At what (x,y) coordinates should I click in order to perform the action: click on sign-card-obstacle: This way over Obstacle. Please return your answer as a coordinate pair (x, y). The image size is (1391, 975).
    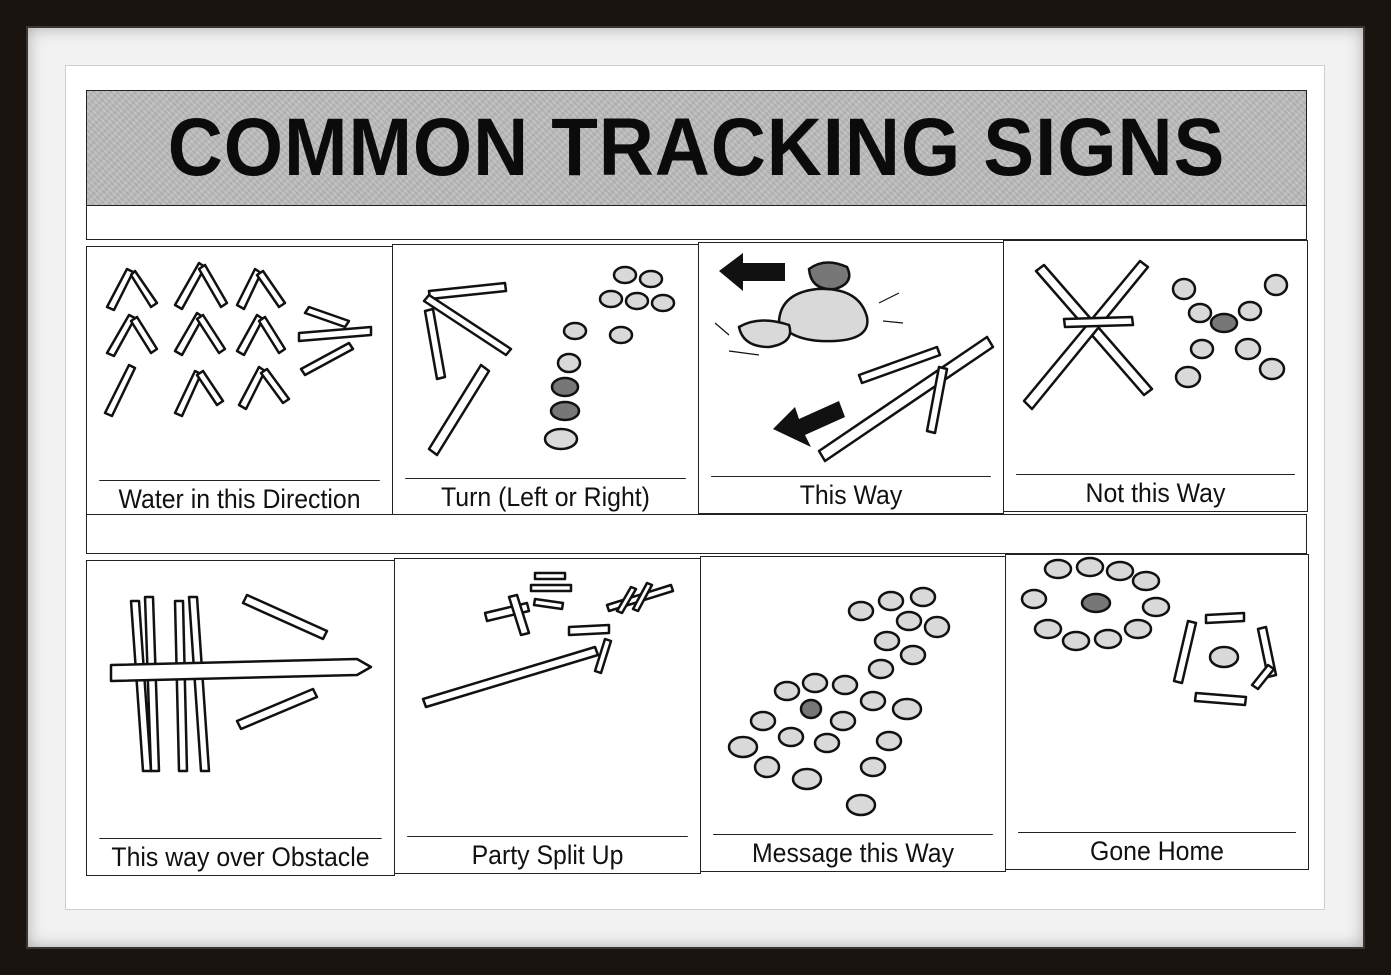
    Looking at the image, I should click on (240, 718).